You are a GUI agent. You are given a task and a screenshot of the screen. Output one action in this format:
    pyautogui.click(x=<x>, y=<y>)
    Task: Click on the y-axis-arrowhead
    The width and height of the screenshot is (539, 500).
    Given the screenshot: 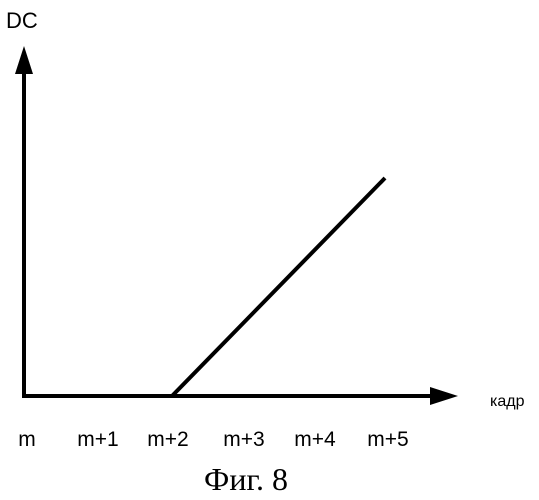 What is the action you would take?
    pyautogui.click(x=24, y=60)
    